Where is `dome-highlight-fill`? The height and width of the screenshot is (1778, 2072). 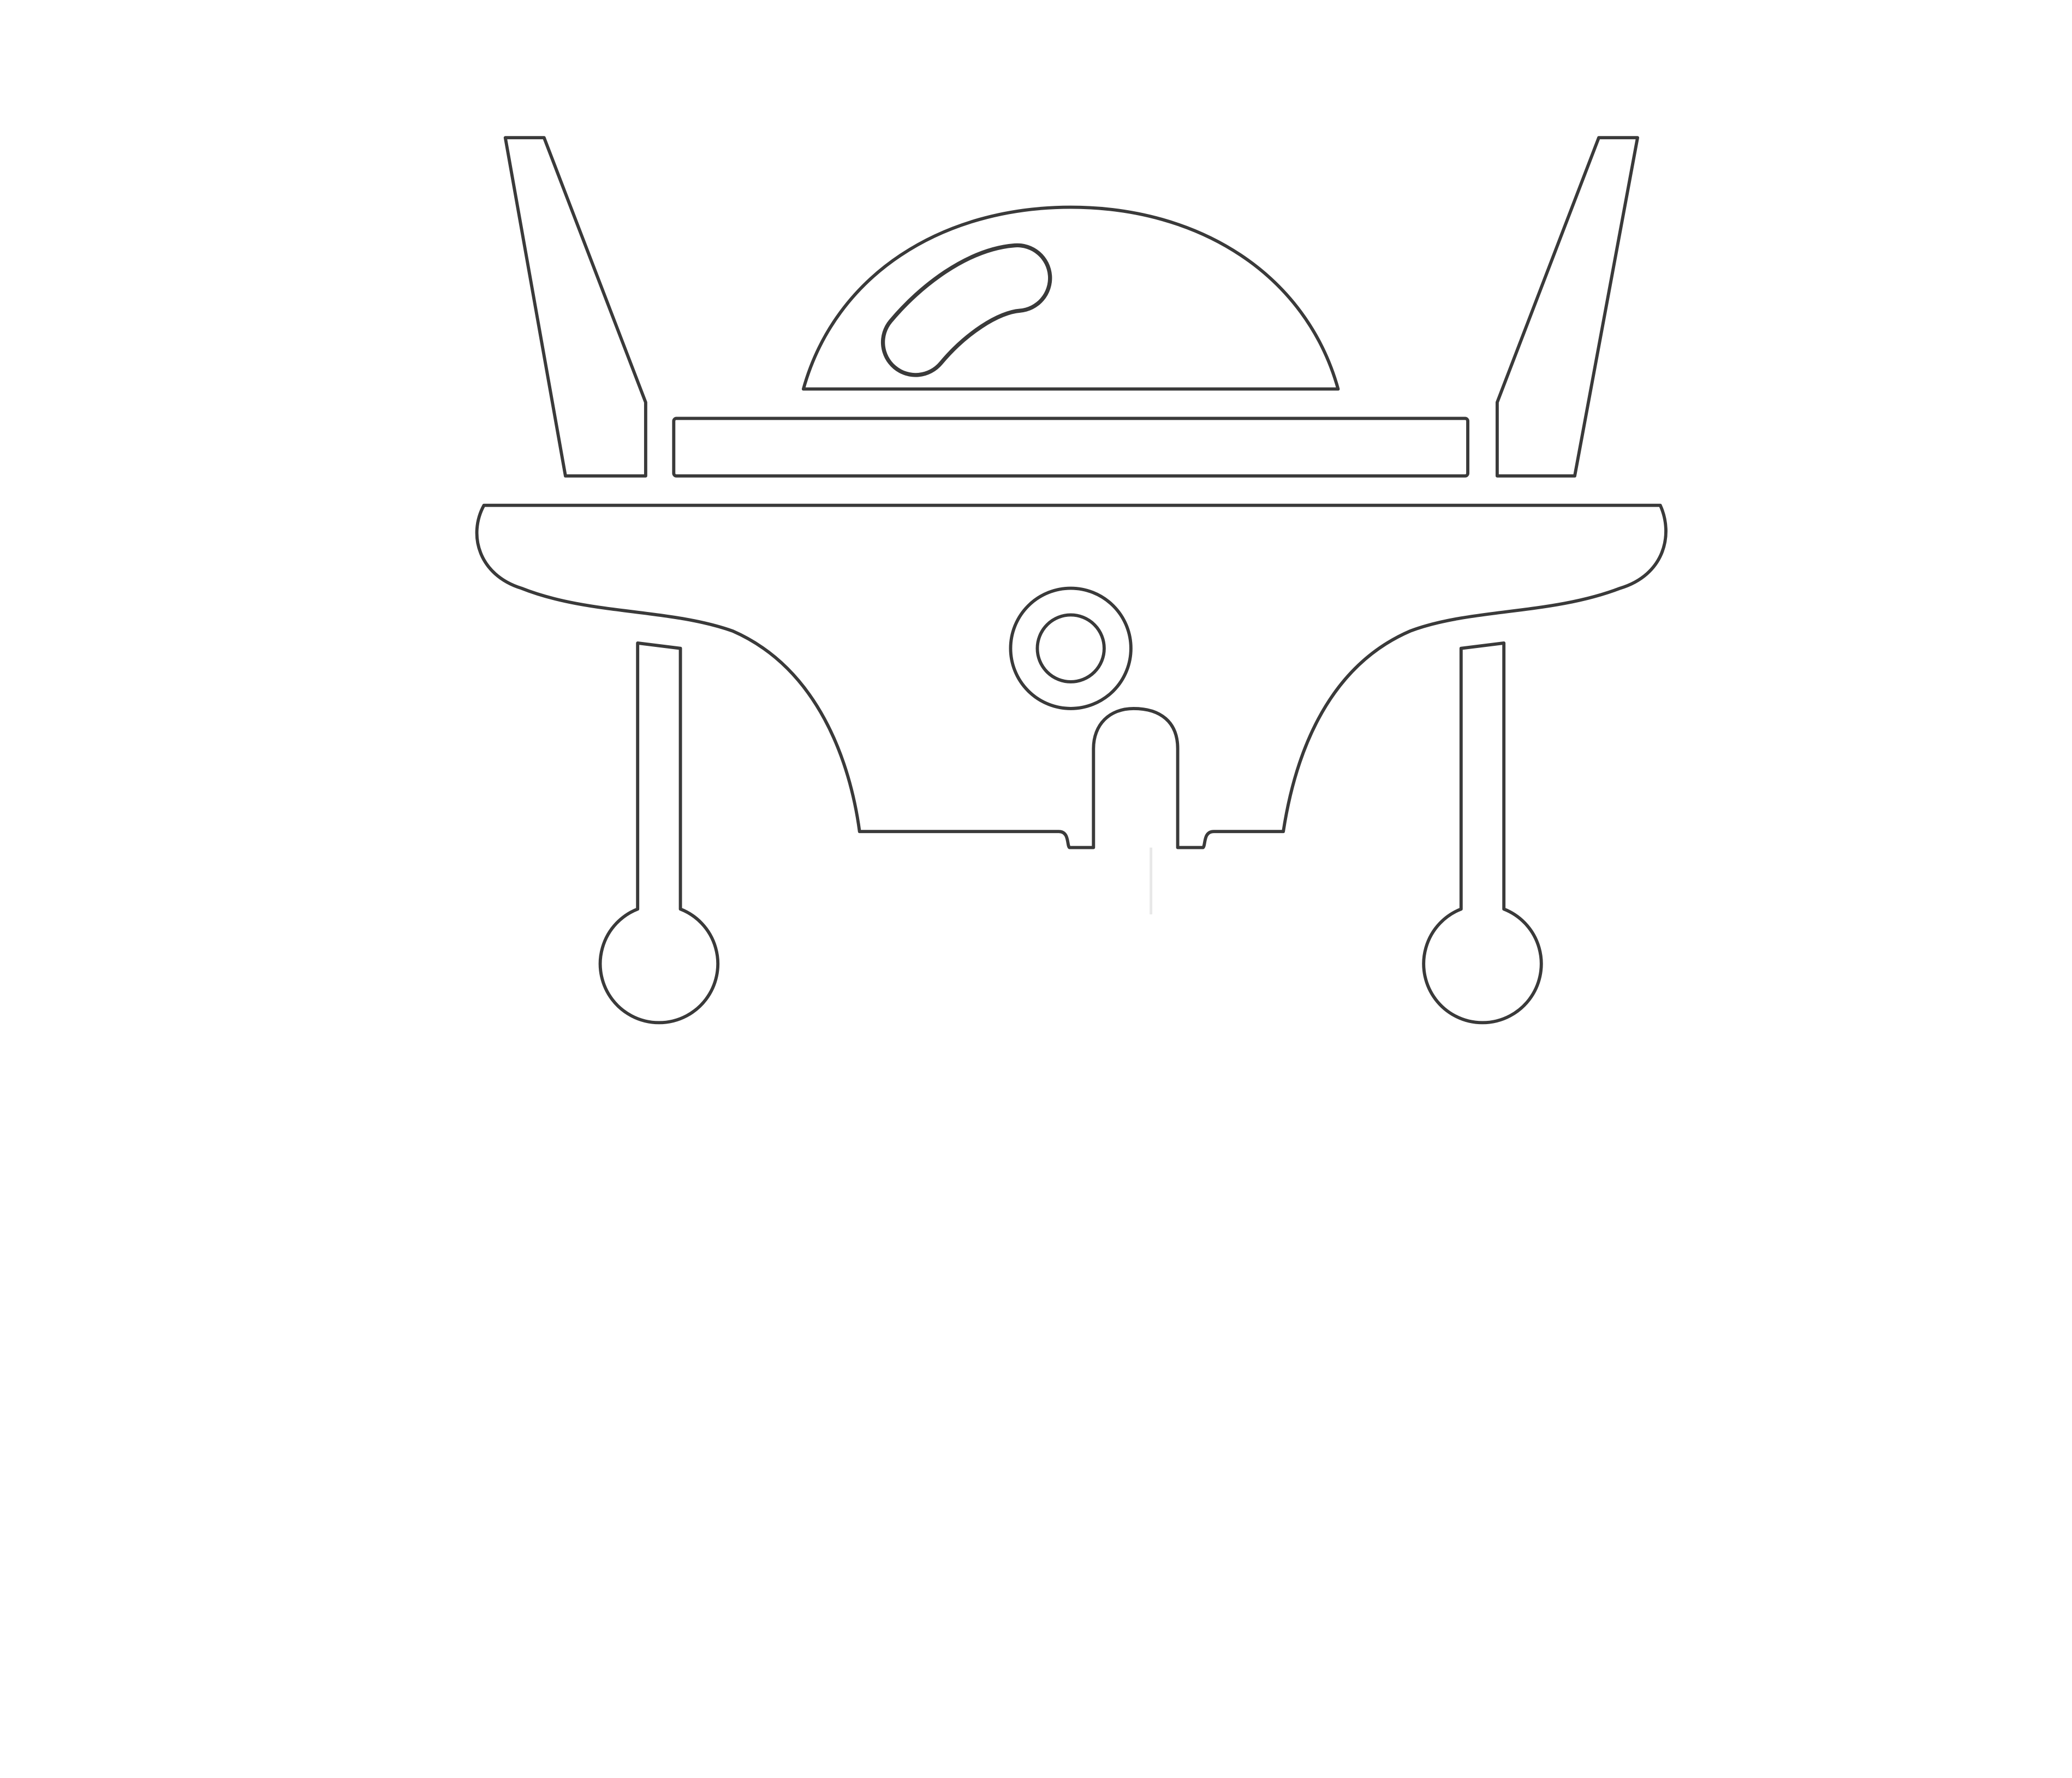 dome-highlight-fill is located at coordinates (967, 310).